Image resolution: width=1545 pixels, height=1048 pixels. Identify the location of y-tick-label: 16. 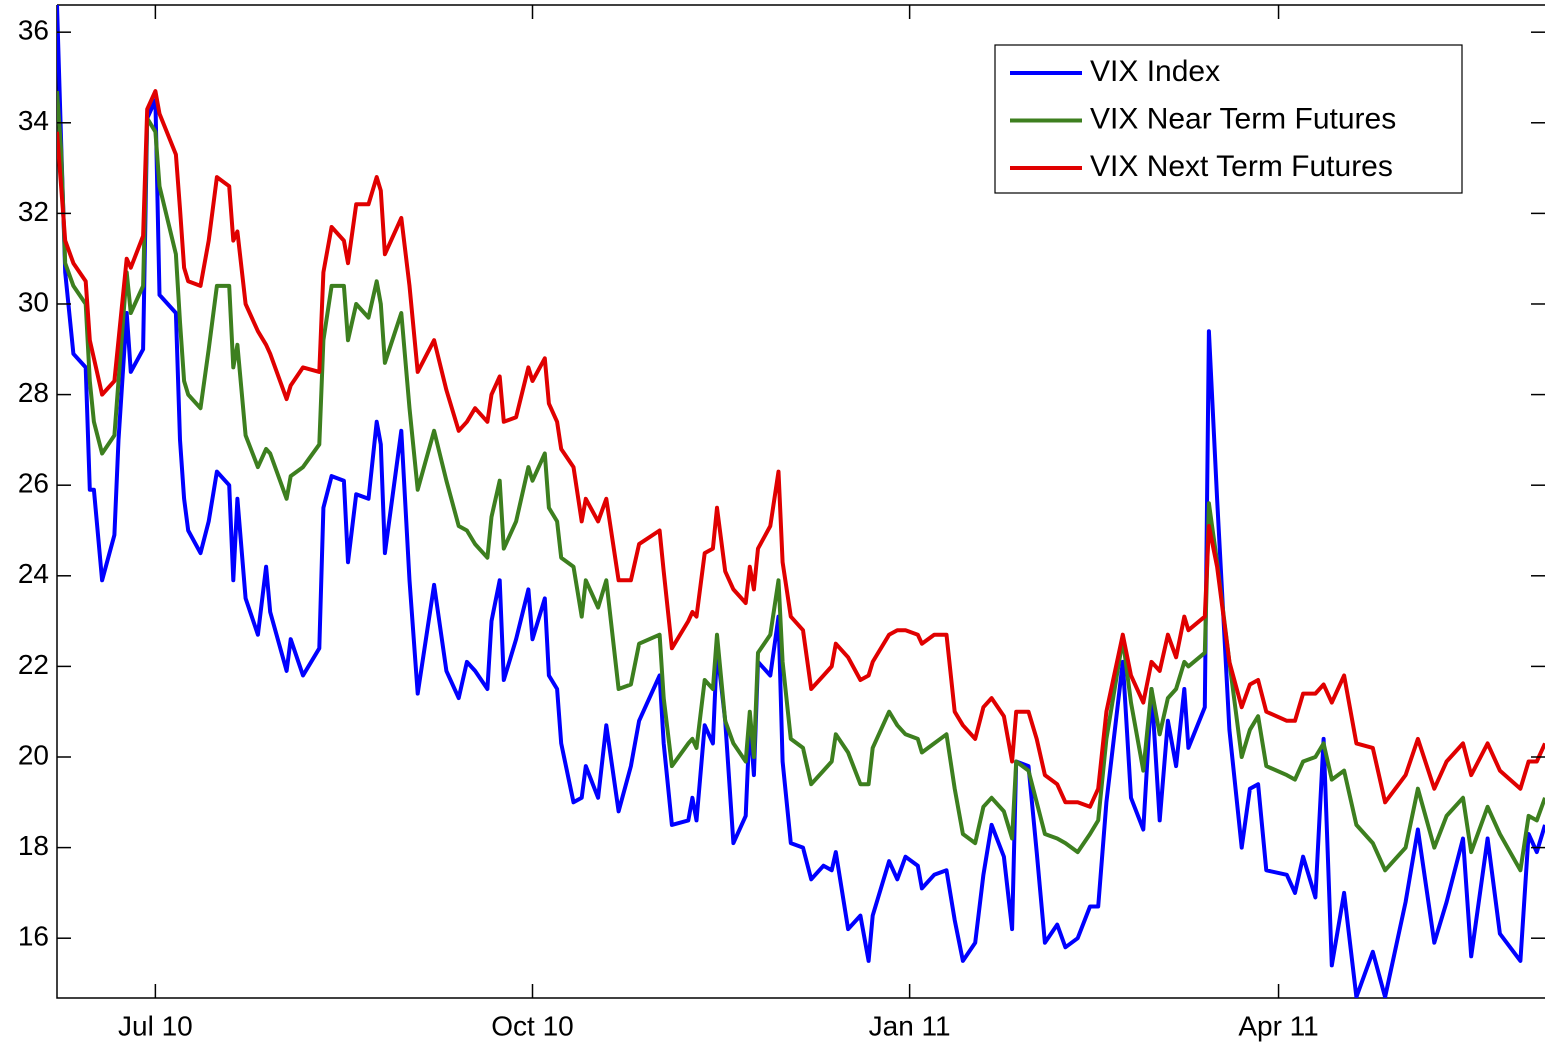
(33, 936).